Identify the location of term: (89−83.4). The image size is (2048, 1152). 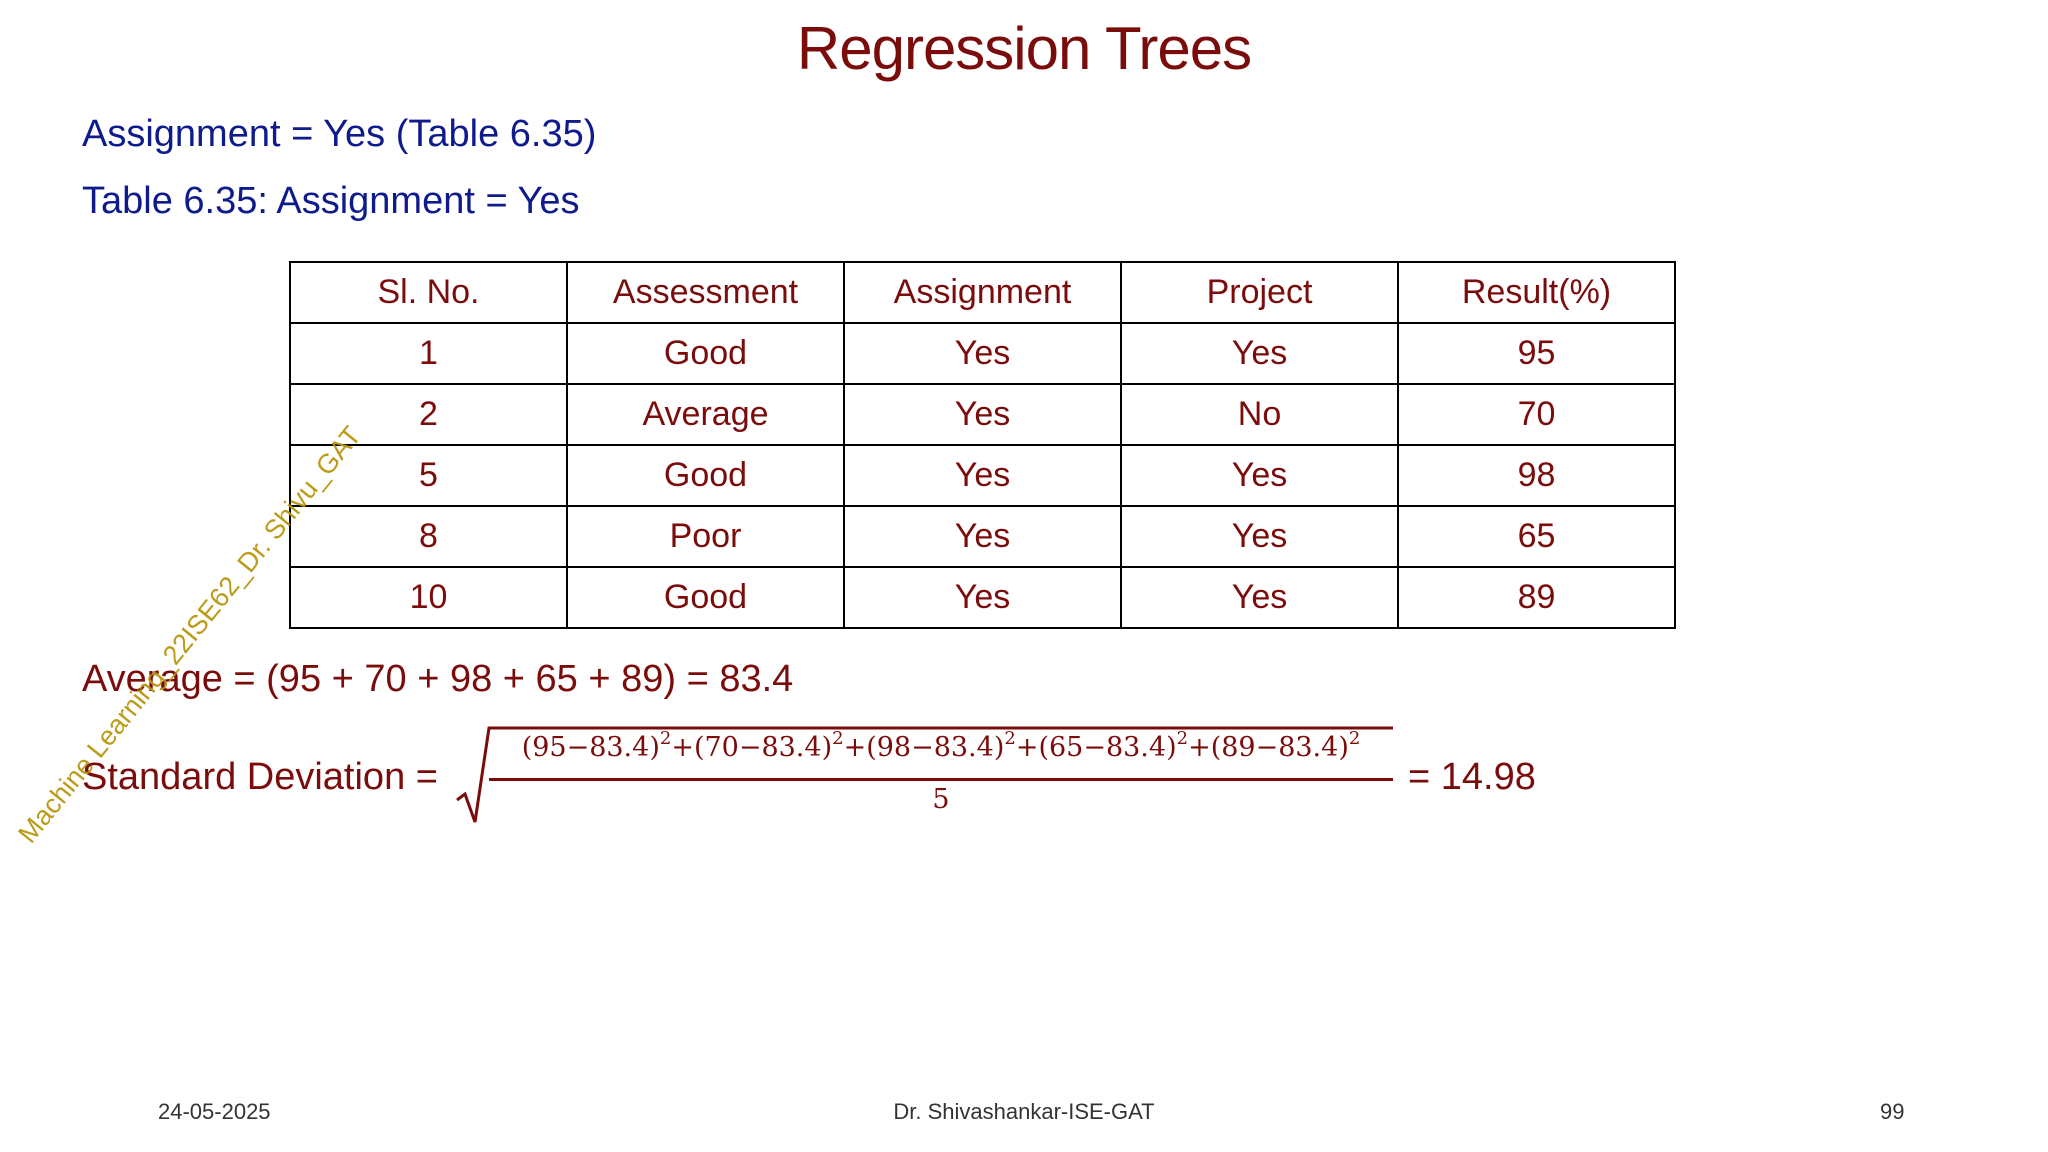
(1279, 747).